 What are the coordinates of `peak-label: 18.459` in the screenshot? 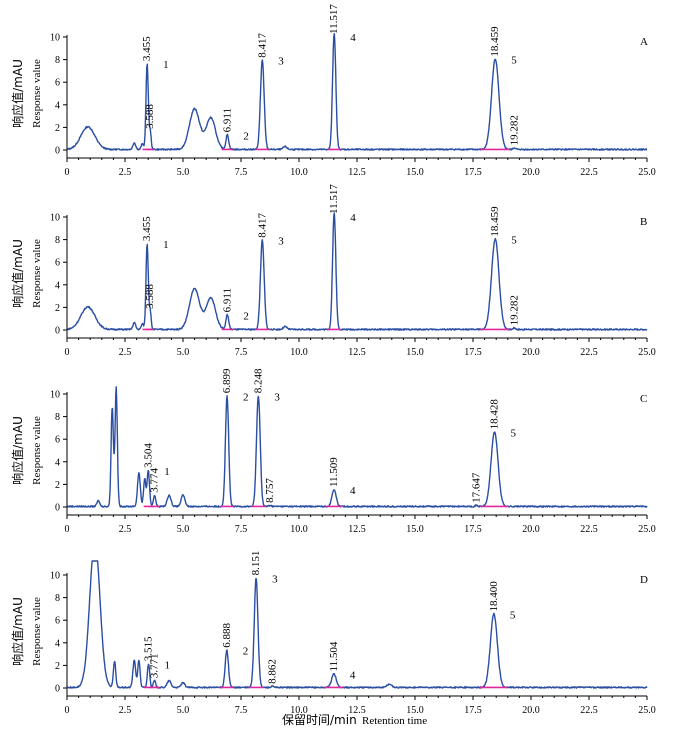 It's located at (495, 41).